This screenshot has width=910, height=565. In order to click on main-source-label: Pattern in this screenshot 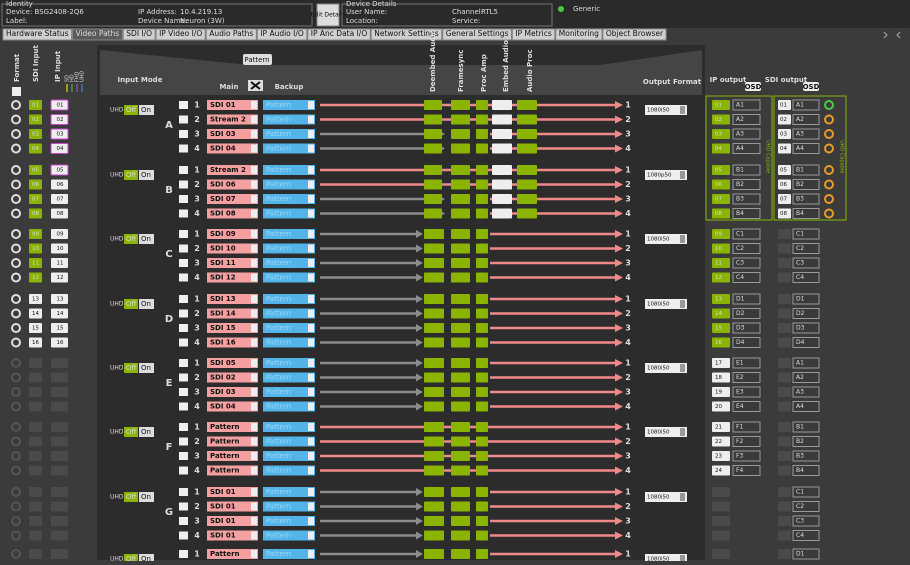, I will do `click(225, 554)`.